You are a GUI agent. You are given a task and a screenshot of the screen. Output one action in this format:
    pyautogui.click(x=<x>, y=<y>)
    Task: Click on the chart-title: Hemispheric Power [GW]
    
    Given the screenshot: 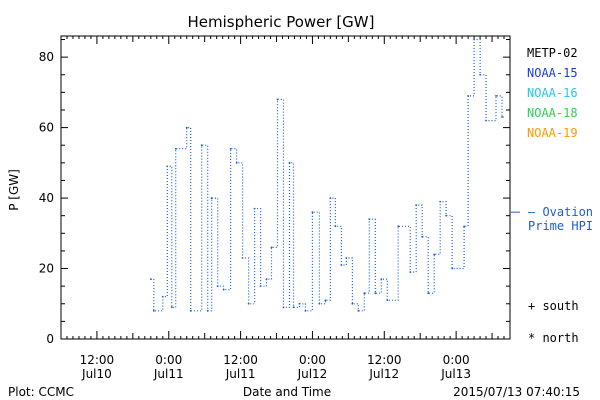 What is the action you would take?
    pyautogui.click(x=281, y=22)
    